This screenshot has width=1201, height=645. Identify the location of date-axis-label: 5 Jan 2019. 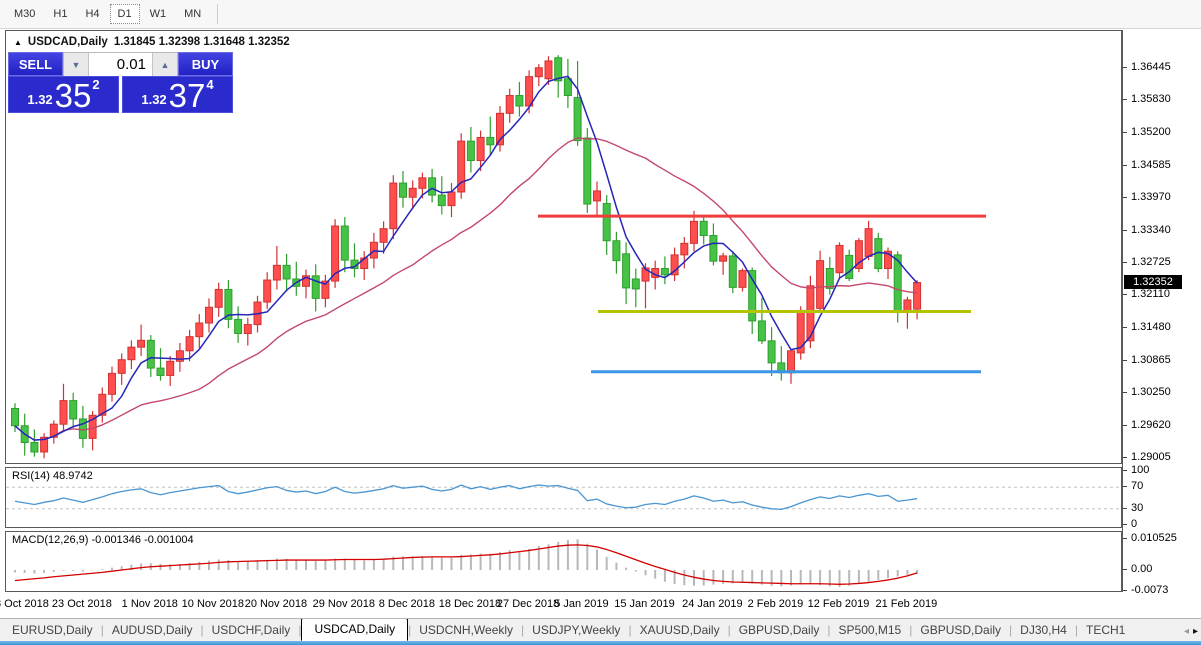
(581, 604).